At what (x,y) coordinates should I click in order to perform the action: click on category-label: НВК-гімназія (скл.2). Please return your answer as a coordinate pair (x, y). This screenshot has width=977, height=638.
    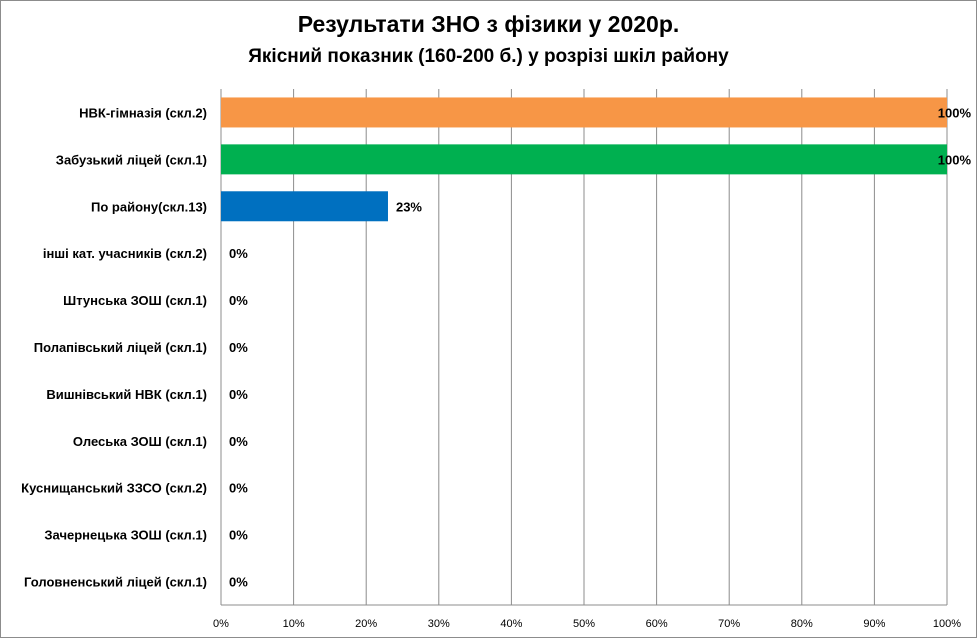
    Looking at the image, I should click on (143, 112).